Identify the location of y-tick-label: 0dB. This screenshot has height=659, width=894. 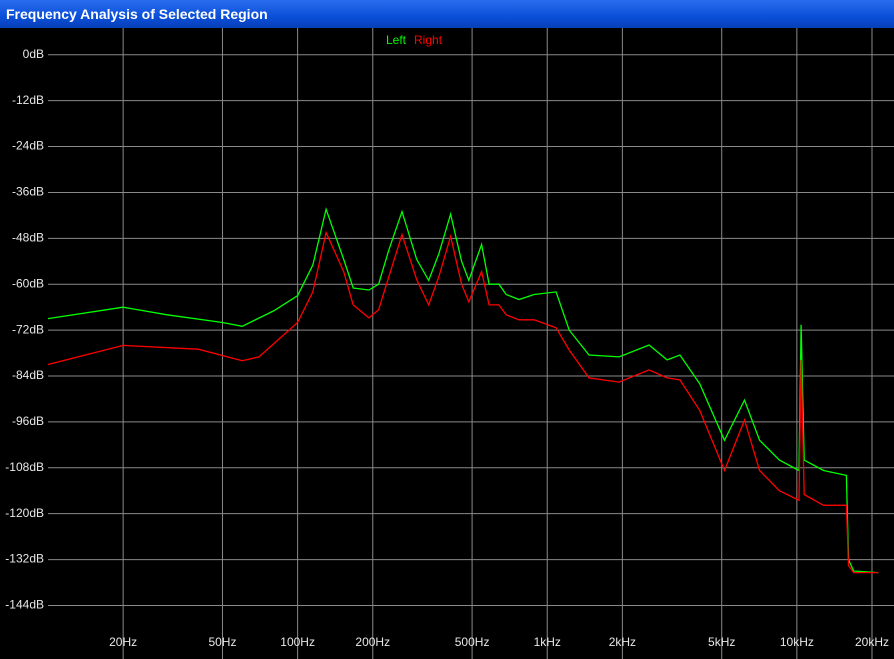
(33, 54).